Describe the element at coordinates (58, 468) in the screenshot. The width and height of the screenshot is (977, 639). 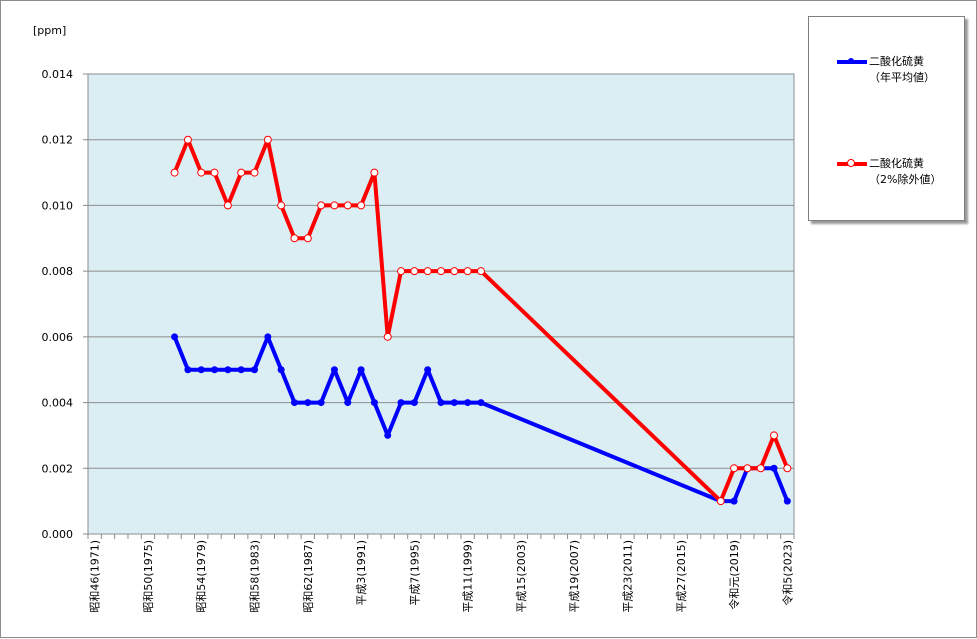
I see `y-tick-label: 0.002` at that location.